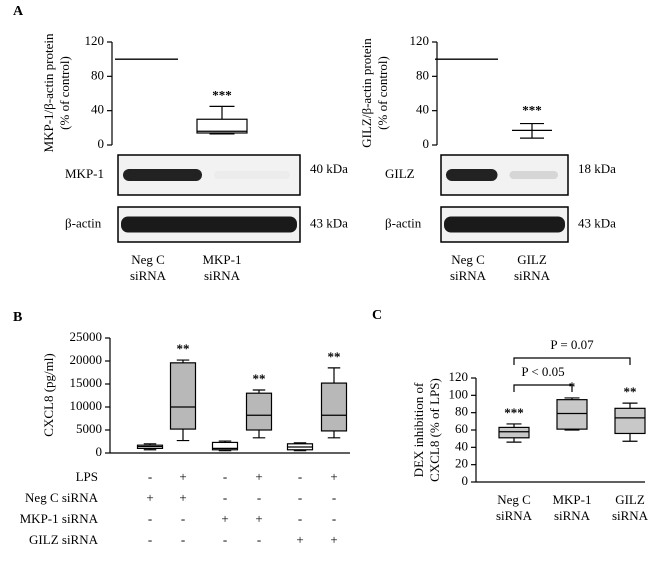  I want to click on protein-label: GILZ, so click(400, 173).